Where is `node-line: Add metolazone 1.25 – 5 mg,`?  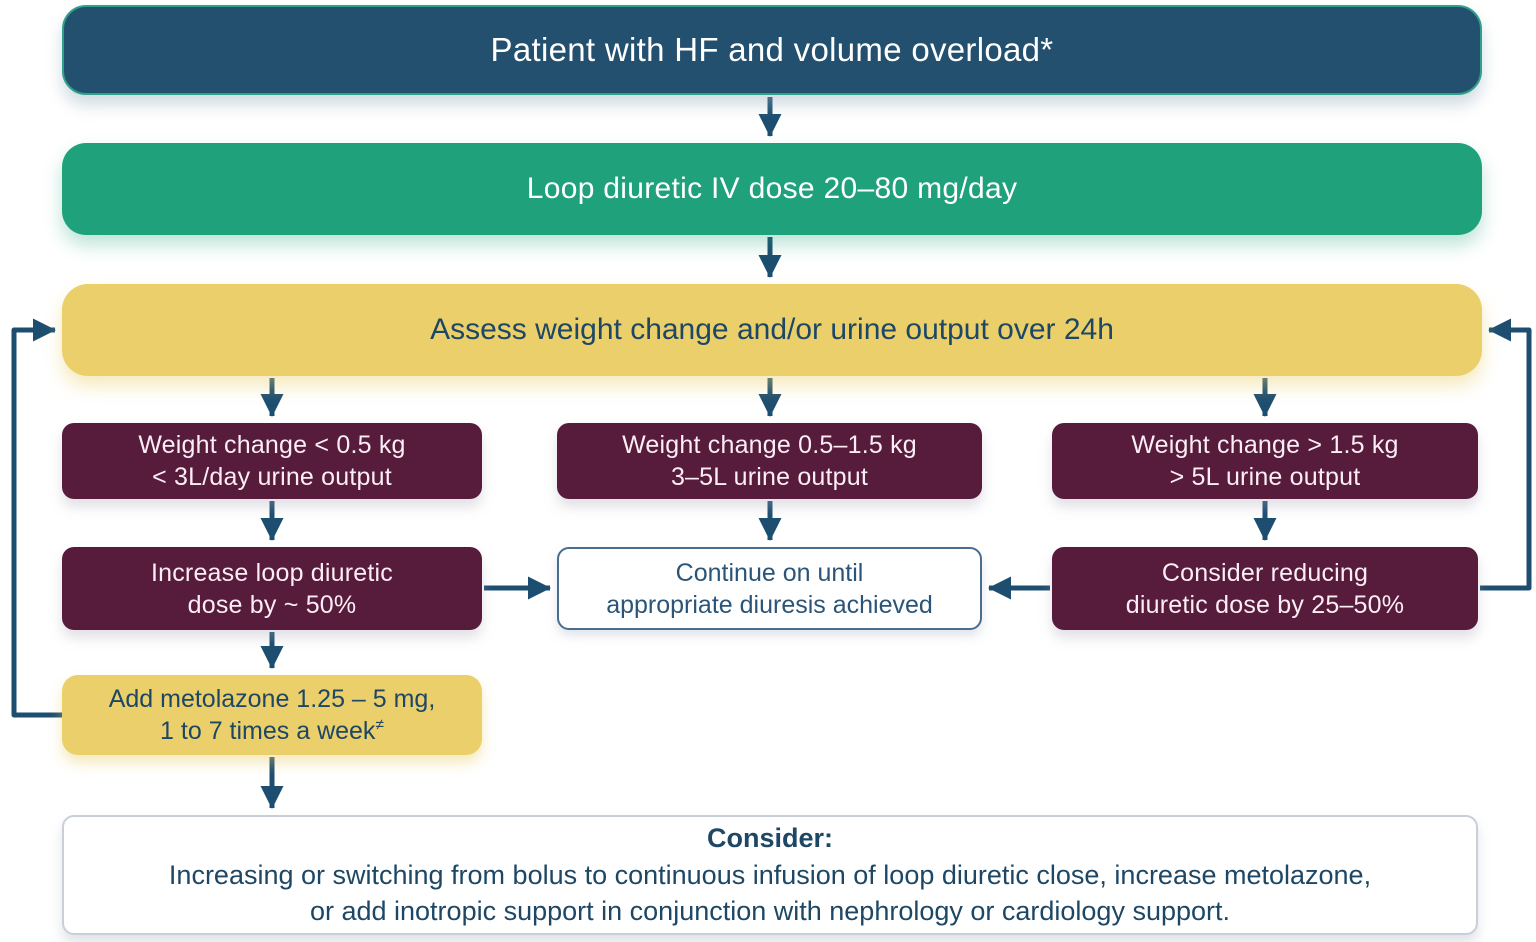
node-line: Add metolazone 1.25 – 5 mg, is located at coordinates (272, 699).